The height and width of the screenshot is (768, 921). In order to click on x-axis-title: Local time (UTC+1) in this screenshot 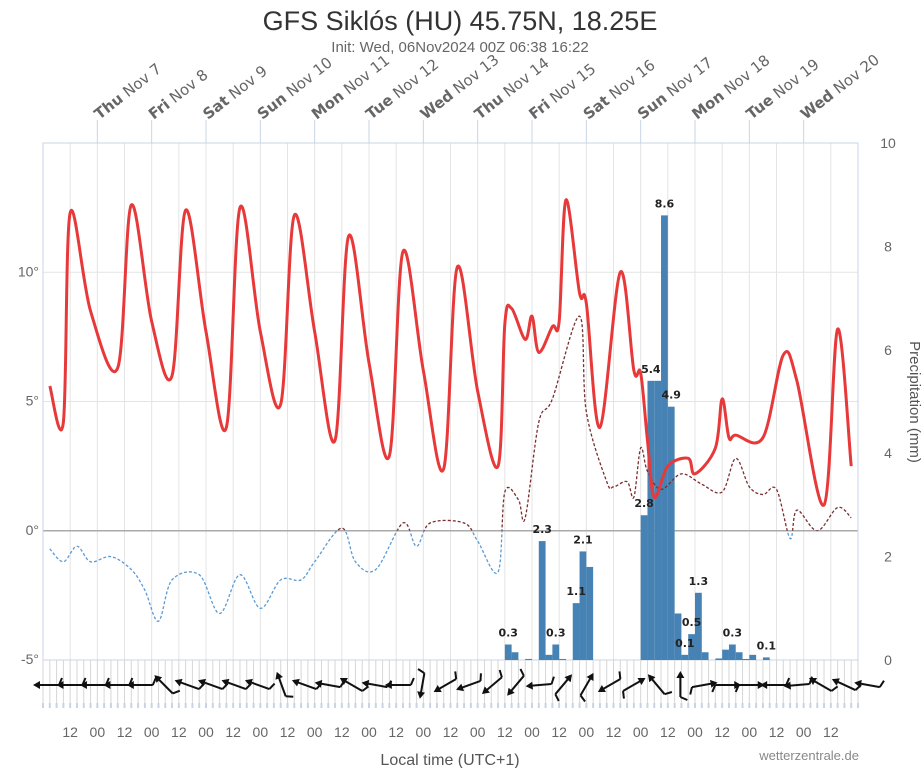, I will do `click(449, 760)`.